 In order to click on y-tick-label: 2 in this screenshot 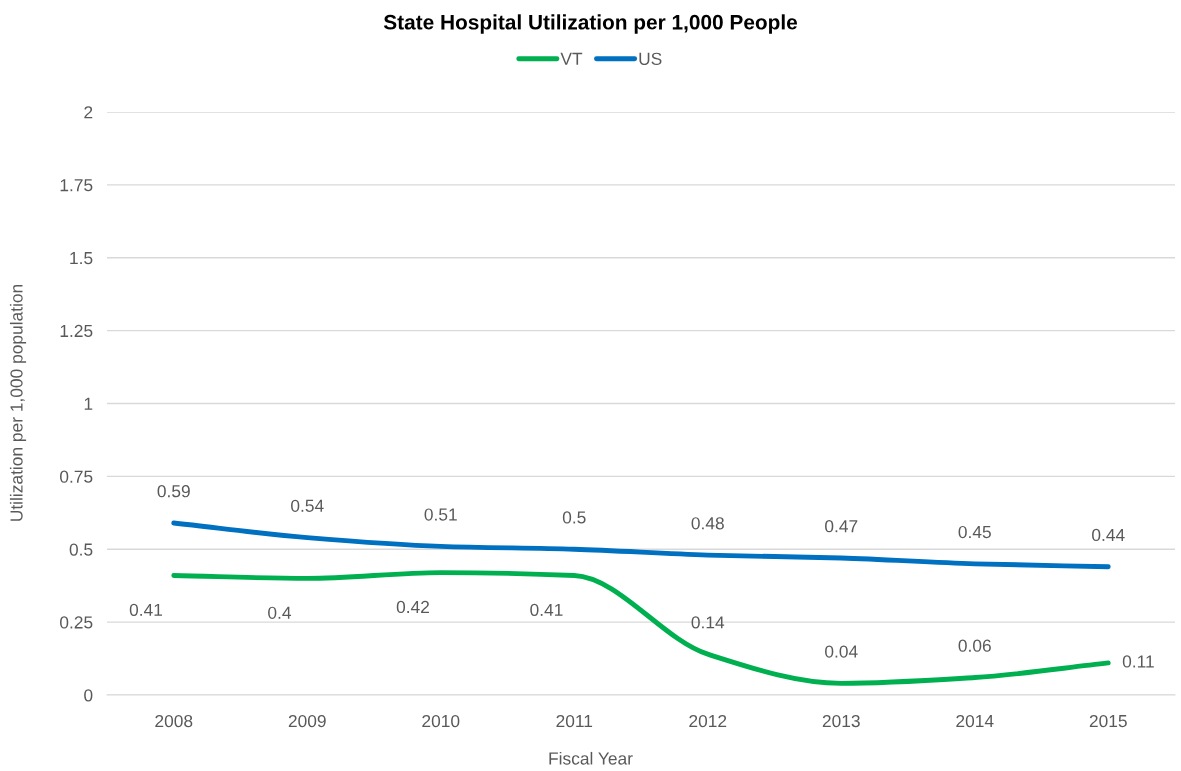, I will do `click(88, 112)`.